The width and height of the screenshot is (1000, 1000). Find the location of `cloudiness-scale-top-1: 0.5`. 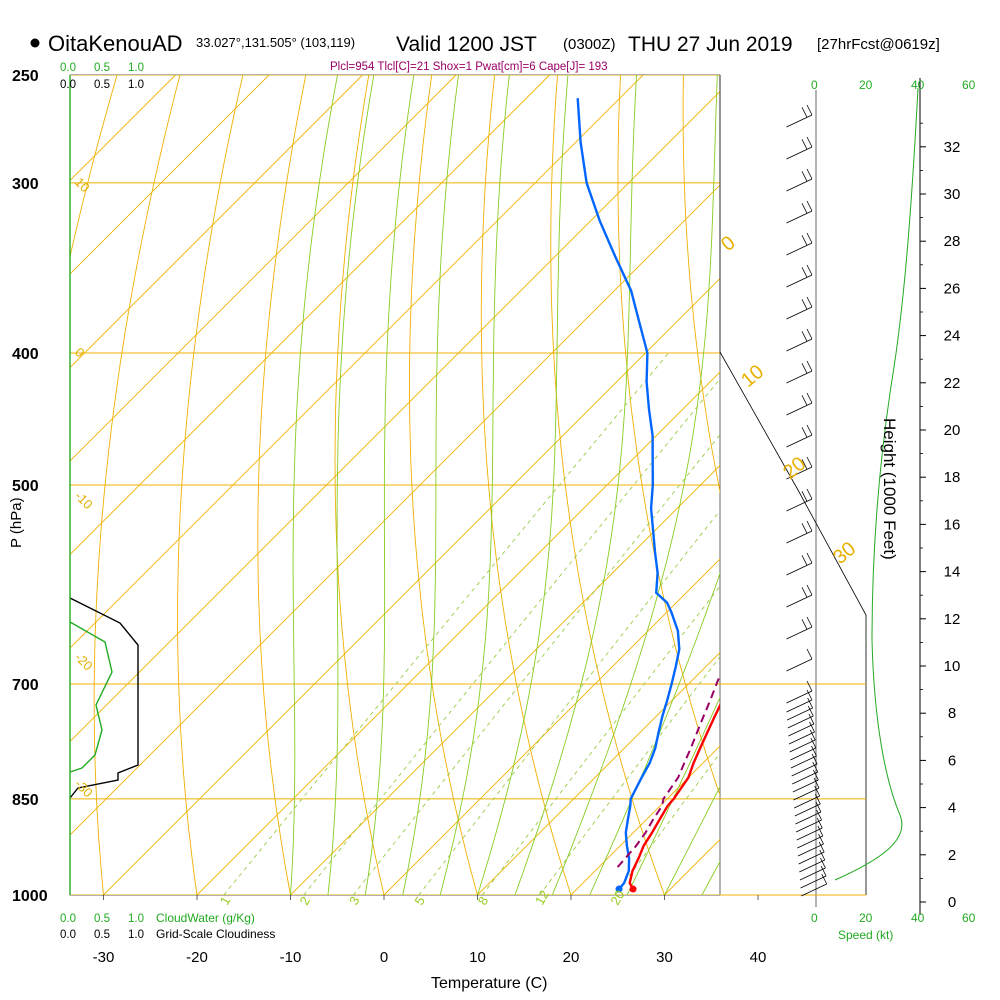

cloudiness-scale-top-1: 0.5 is located at coordinates (102, 85).